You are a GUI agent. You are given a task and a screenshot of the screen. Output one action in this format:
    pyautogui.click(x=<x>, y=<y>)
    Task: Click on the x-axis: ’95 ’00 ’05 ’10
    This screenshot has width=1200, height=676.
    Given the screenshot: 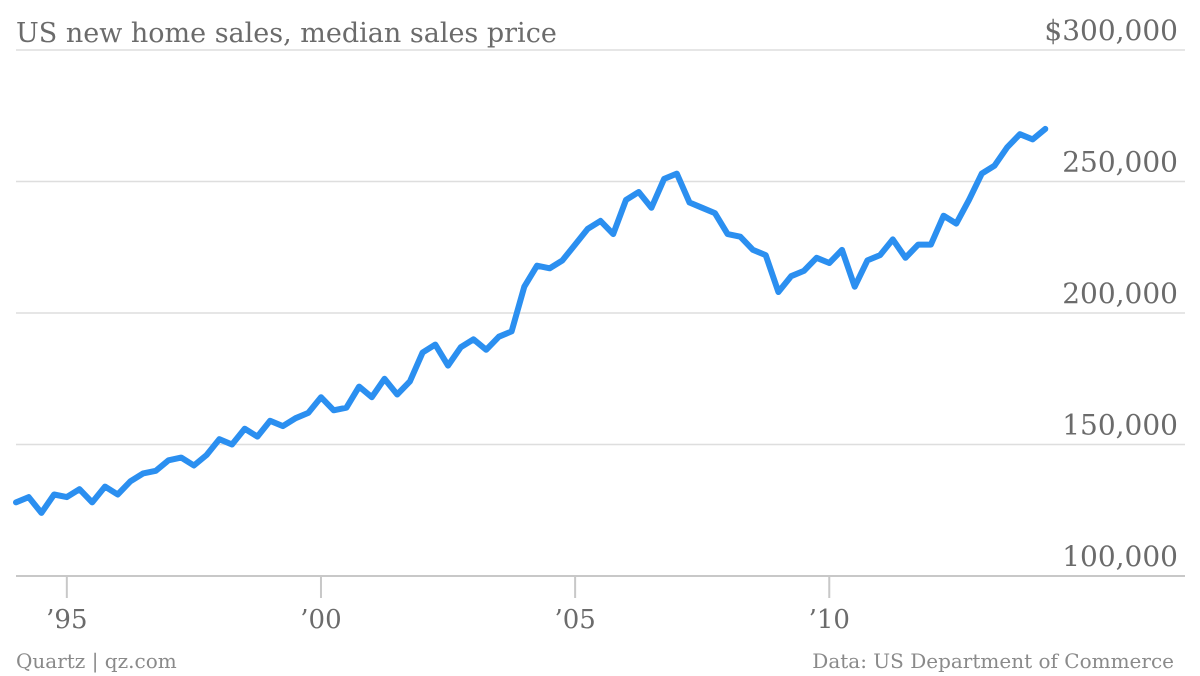 What is the action you would take?
    pyautogui.click(x=448, y=605)
    